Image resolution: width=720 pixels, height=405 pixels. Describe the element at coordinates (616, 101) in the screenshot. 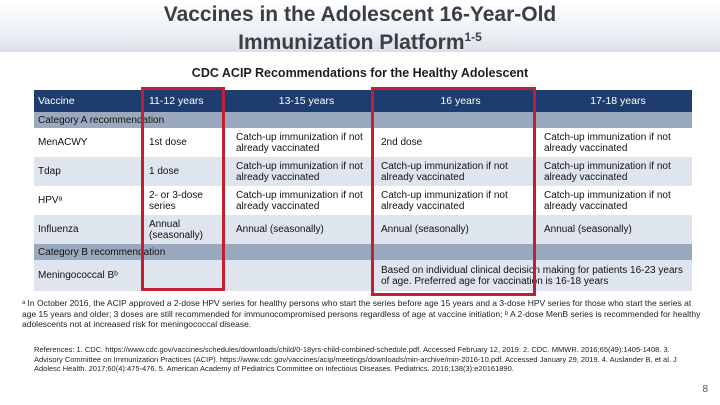

I see `header-17-18: 17-18 years` at that location.